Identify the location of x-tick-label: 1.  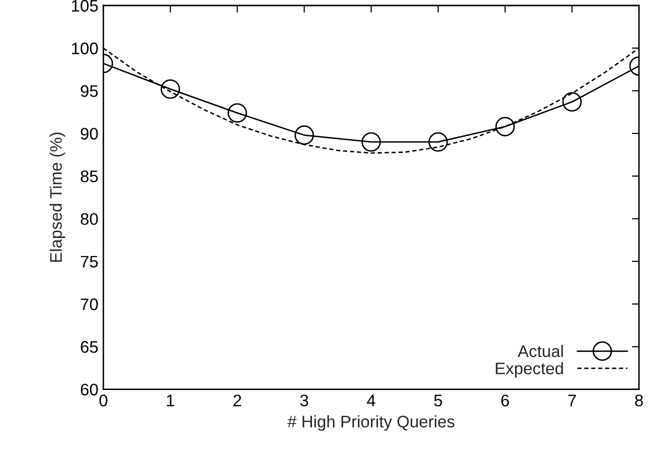
(170, 400).